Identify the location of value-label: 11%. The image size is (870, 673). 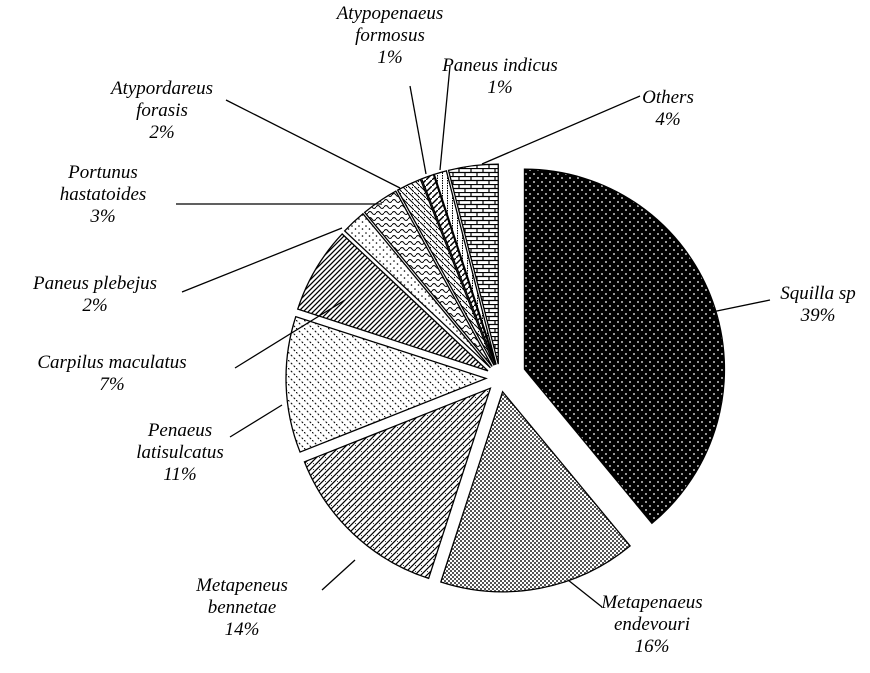
(180, 474).